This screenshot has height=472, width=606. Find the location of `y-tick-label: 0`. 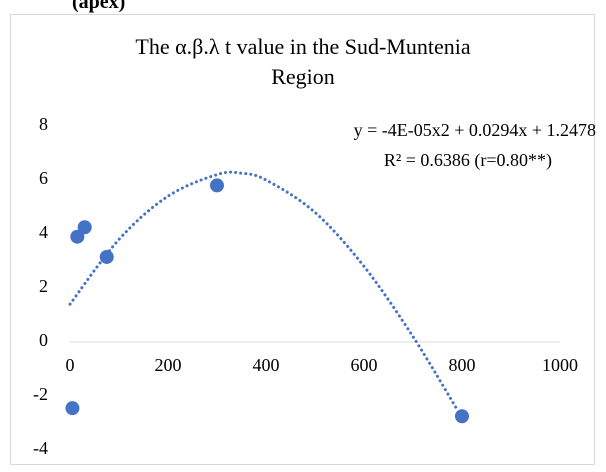

y-tick-label: 0 is located at coordinates (43, 340).